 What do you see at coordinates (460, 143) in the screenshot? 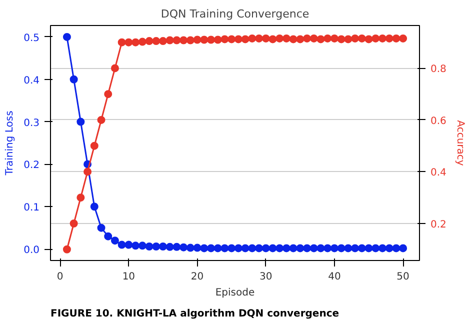
I see `y2-axis-title: Accuracy` at bounding box center [460, 143].